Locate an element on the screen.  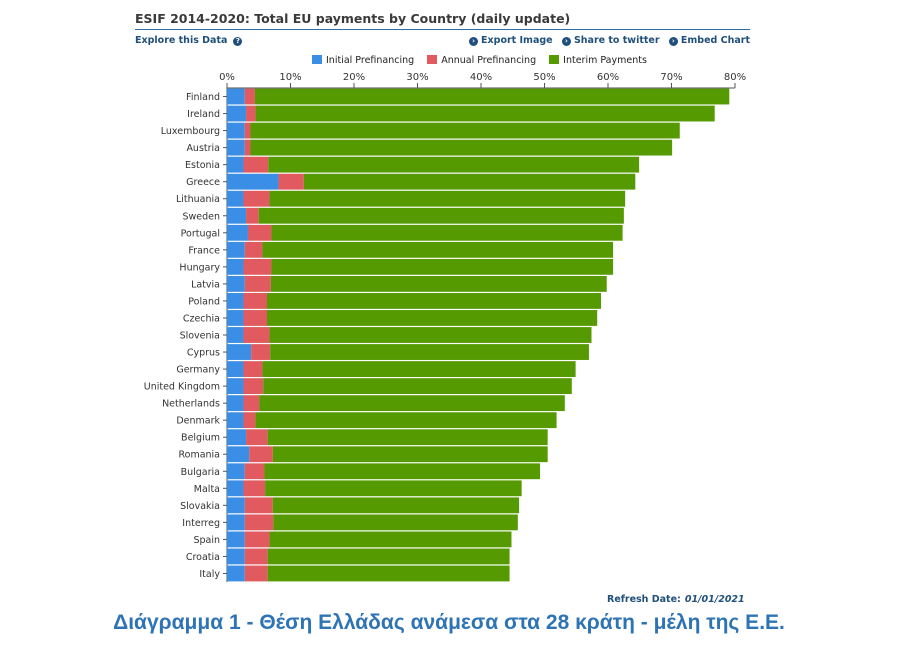
category-label: Malta is located at coordinates (207, 489).